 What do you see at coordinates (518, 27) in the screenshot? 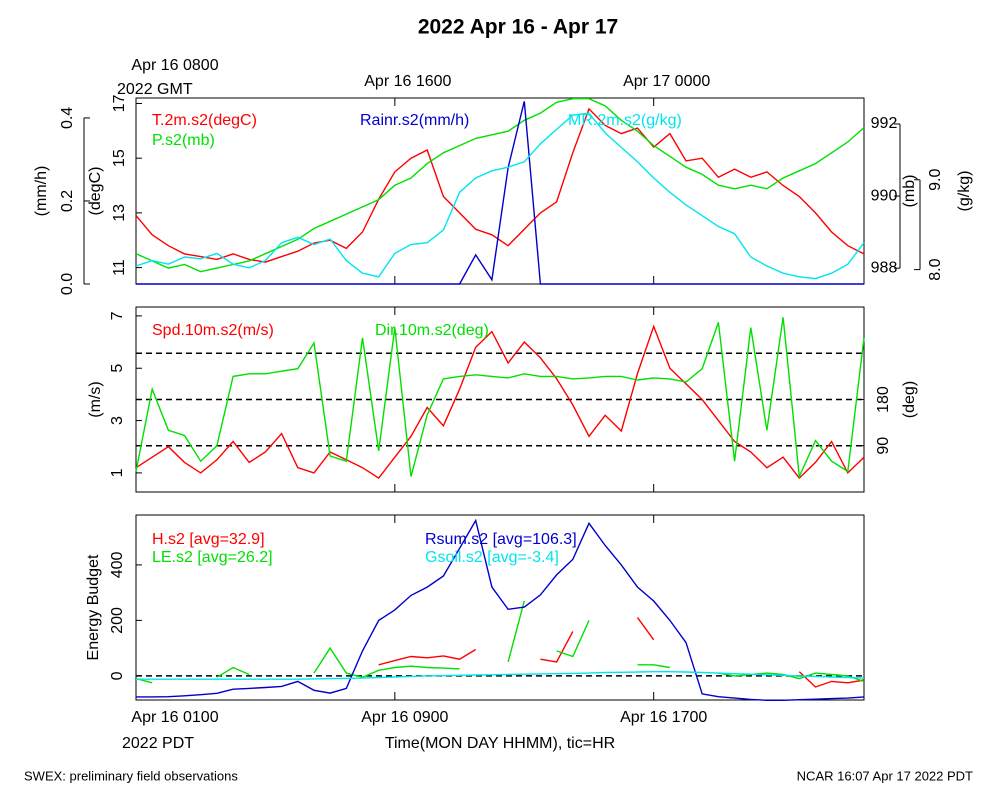
I see `chart-title: 2022 Apr 16 - Apr 17` at bounding box center [518, 27].